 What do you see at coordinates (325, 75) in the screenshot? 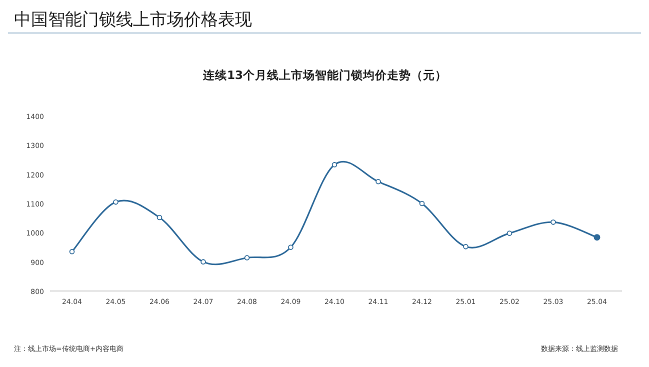
I see `chart-subtitle: 连续13个月线上市场智能门锁均价走势（元）` at bounding box center [325, 75].